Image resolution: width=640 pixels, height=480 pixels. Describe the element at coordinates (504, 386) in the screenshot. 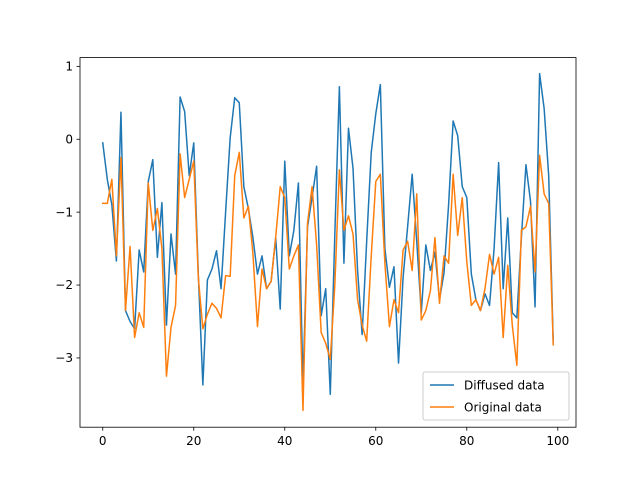

I see `legend-label-diffused: Diffused data` at that location.